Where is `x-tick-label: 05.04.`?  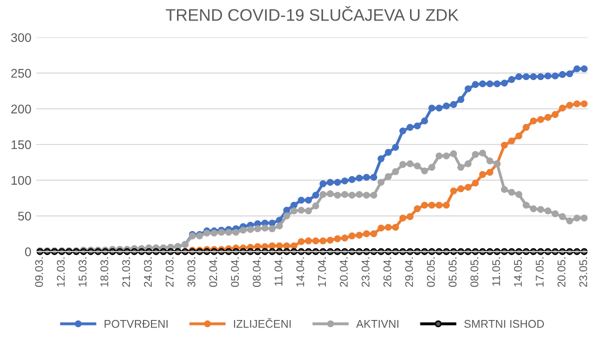
x-tick-label: 05.04. is located at coordinates (235, 272).